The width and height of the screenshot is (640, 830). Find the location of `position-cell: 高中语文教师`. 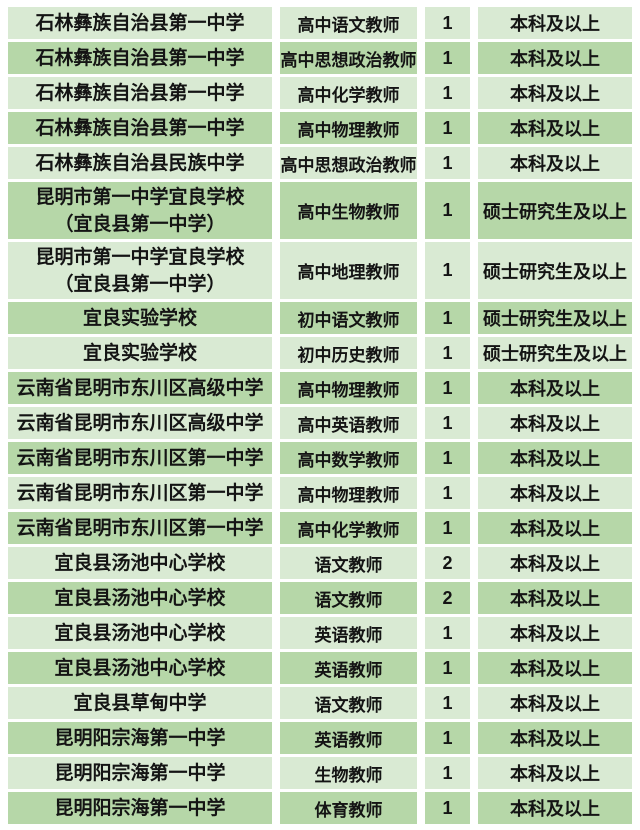

position-cell: 高中语文教师 is located at coordinates (348, 23).